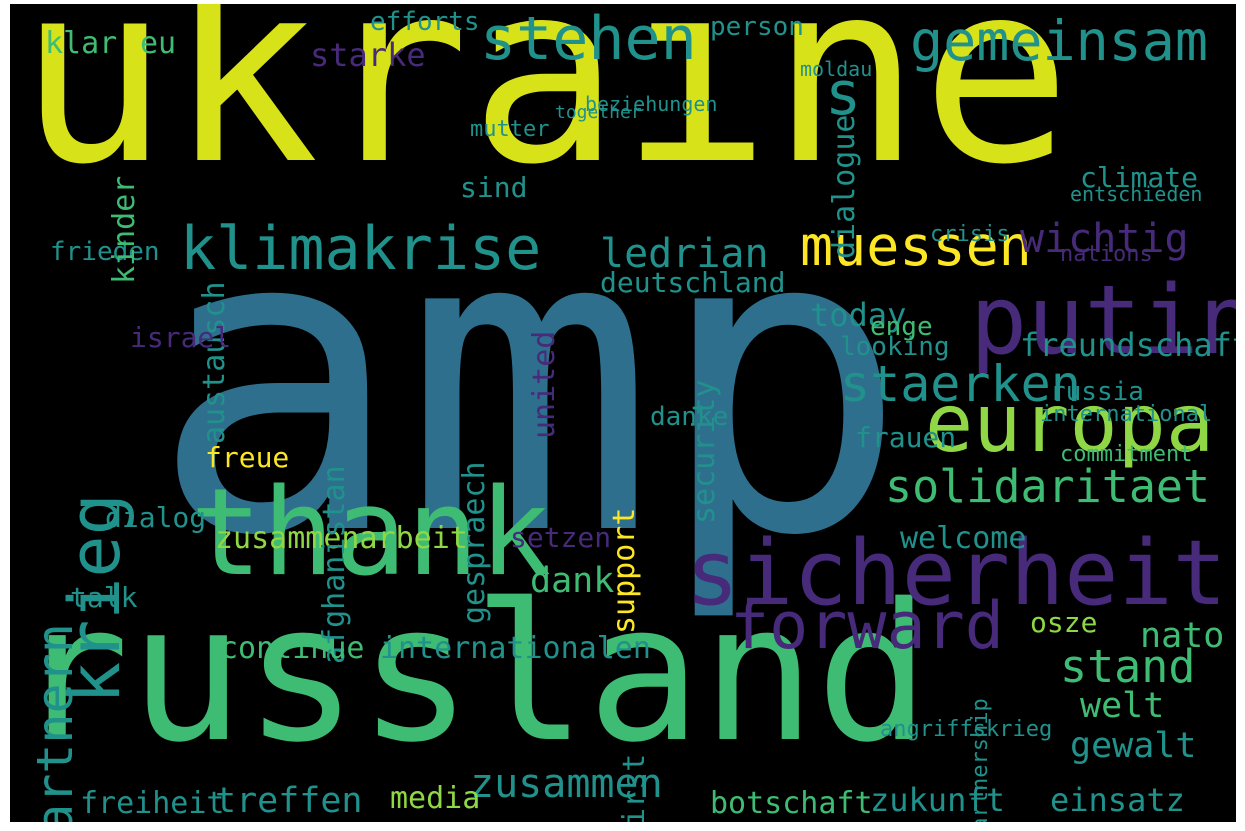 The height and width of the screenshot is (831, 1245). I want to click on word-enge: enge, so click(901, 327).